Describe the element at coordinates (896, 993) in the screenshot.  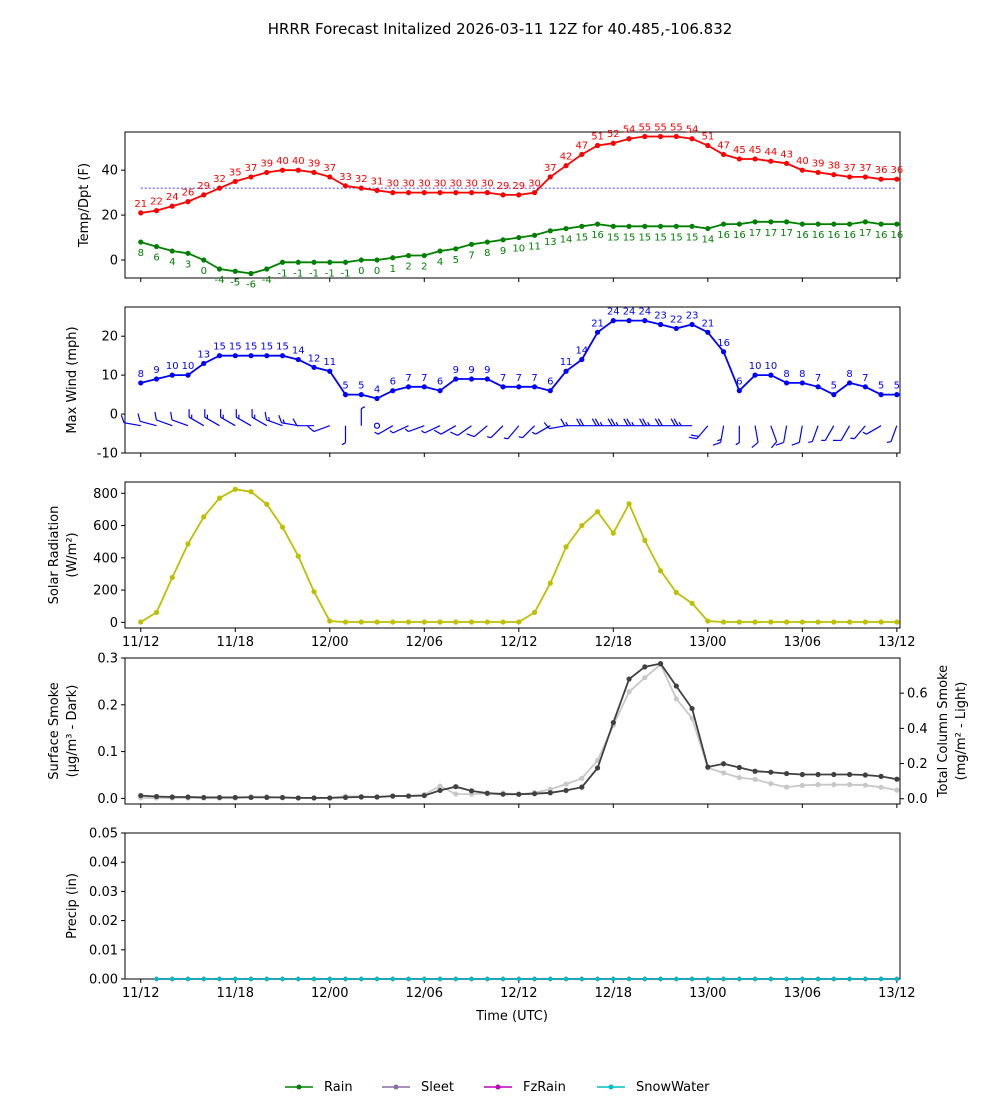
I see `x-tick-label: 13/12` at that location.